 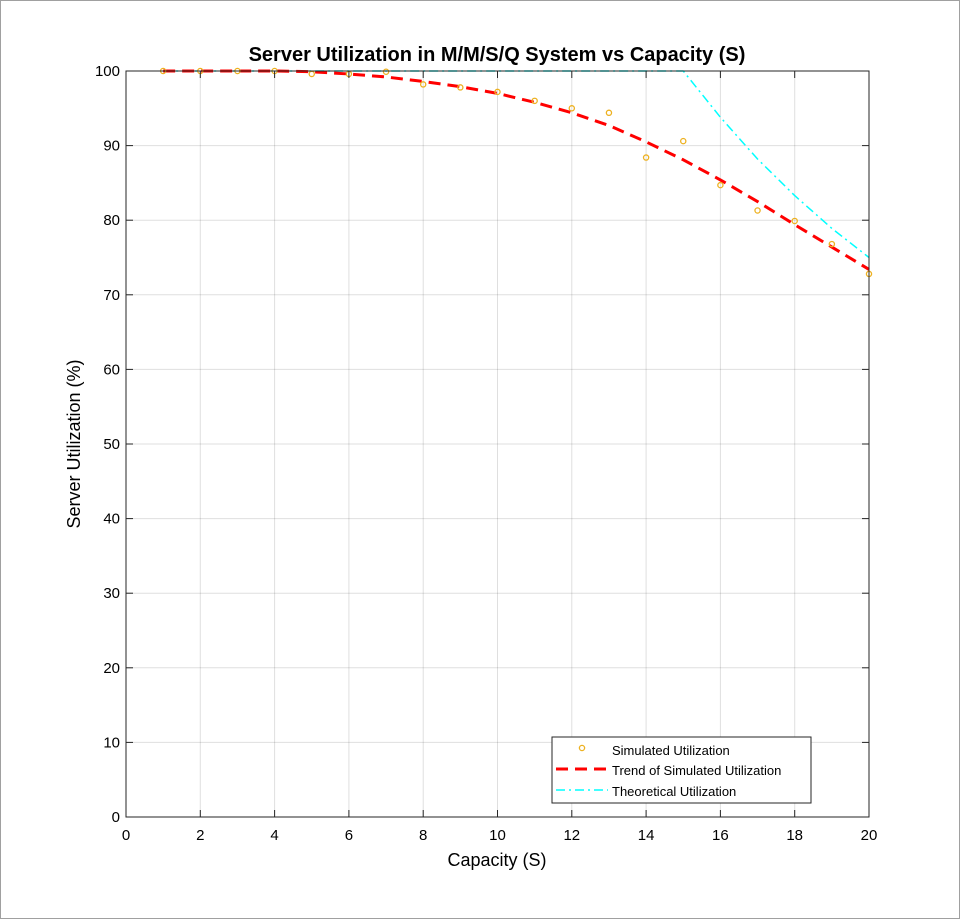 I want to click on x-axis-label: Capacity (S), so click(x=496, y=860).